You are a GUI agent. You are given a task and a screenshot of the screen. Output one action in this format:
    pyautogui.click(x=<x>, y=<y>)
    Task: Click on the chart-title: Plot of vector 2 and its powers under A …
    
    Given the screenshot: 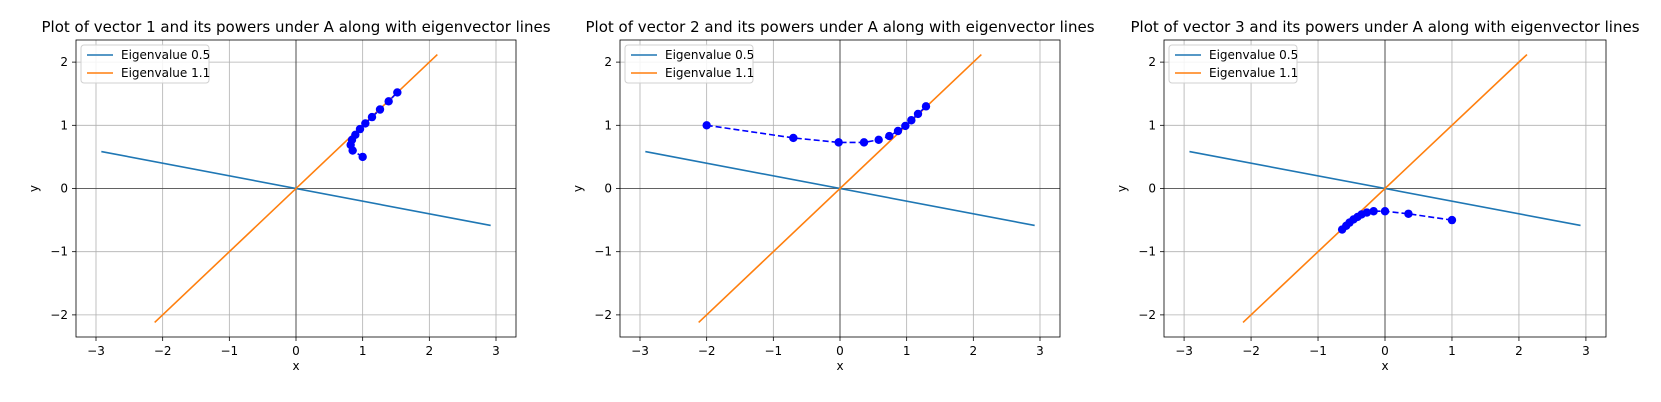 What is the action you would take?
    pyautogui.click(x=839, y=27)
    